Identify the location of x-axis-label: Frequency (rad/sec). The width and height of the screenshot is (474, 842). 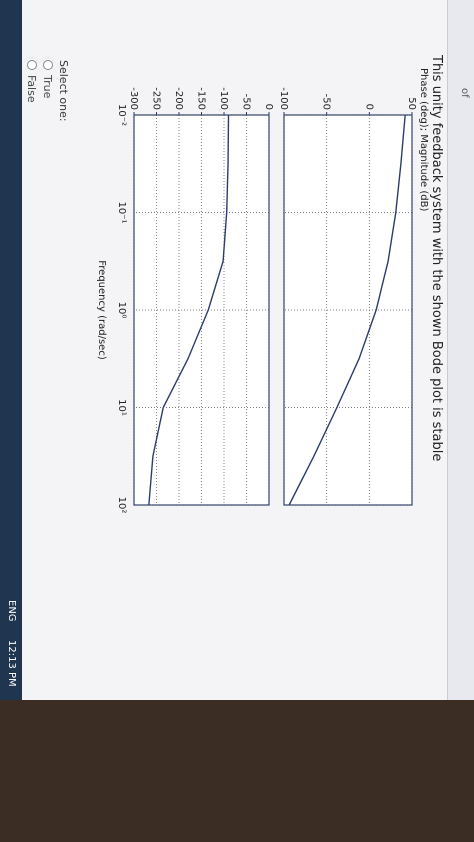
(101, 310).